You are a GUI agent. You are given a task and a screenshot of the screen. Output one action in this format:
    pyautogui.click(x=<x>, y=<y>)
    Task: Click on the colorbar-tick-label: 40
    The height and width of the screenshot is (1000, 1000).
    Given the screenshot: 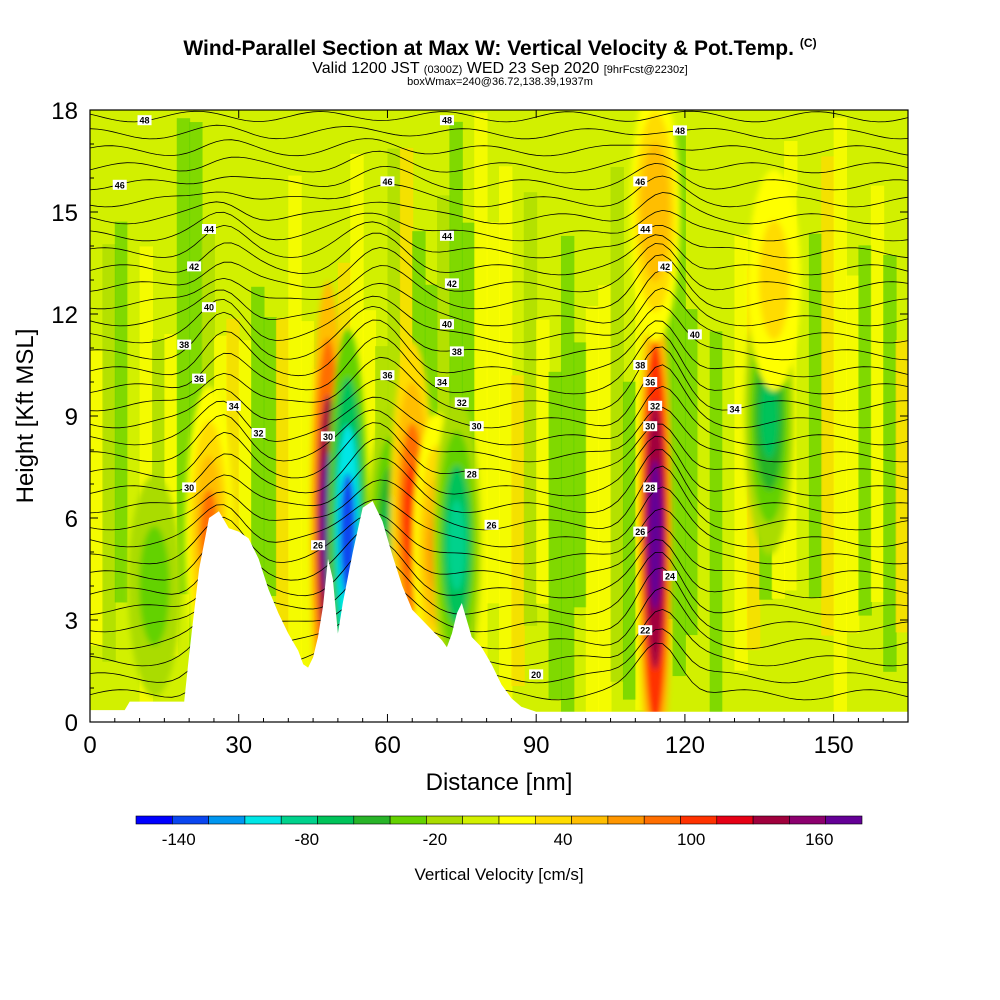 What is the action you would take?
    pyautogui.click(x=563, y=839)
    